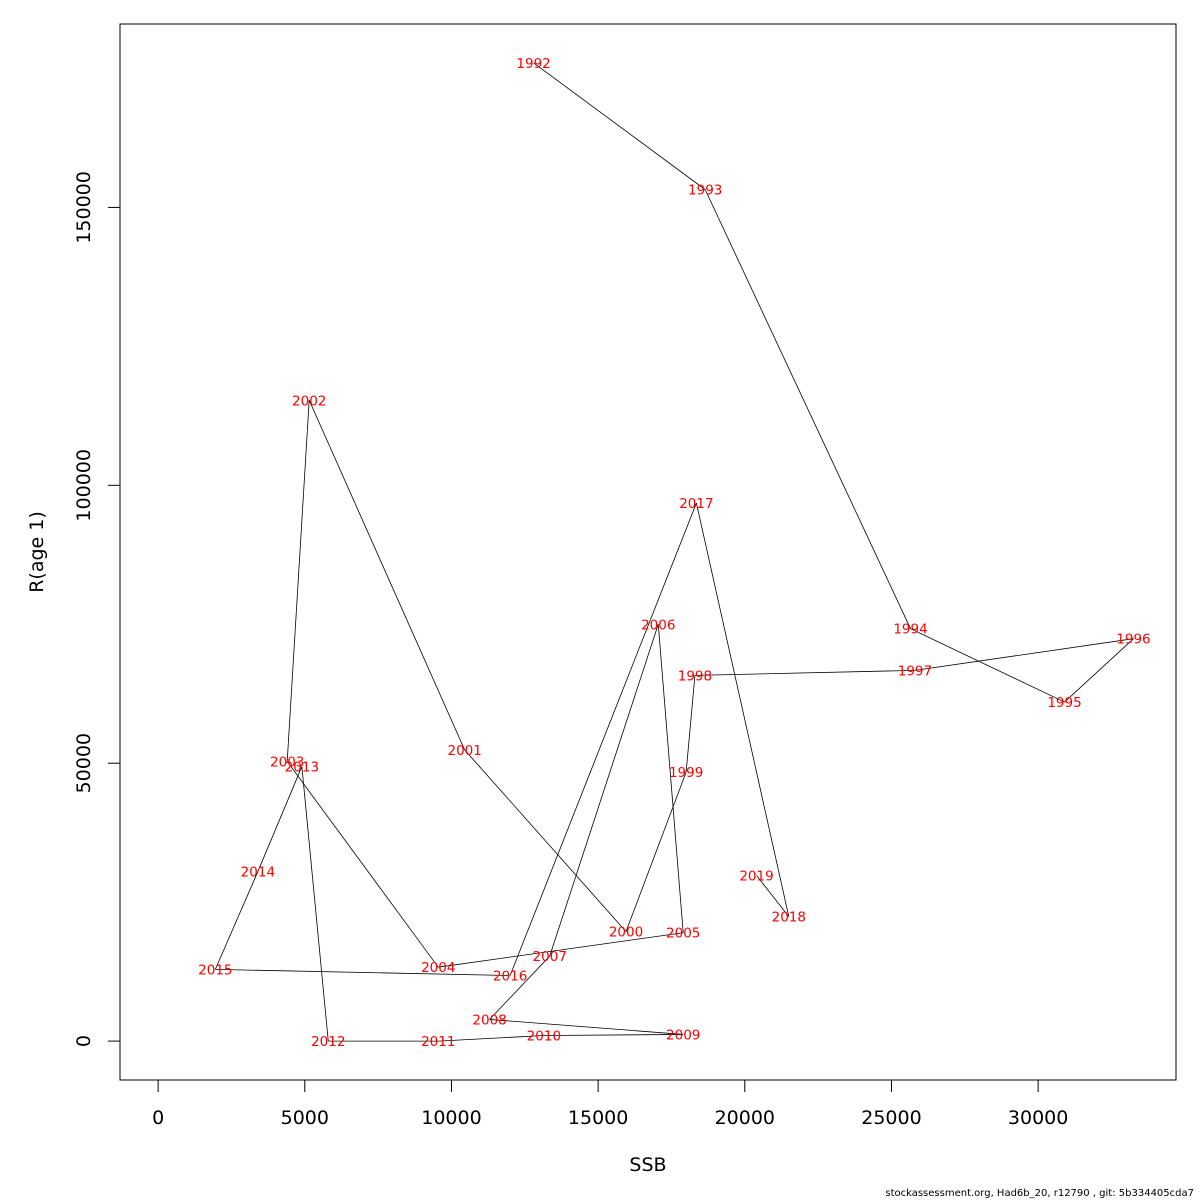 The image size is (1200, 1200). I want to click on point-label: 2014, so click(258, 873).